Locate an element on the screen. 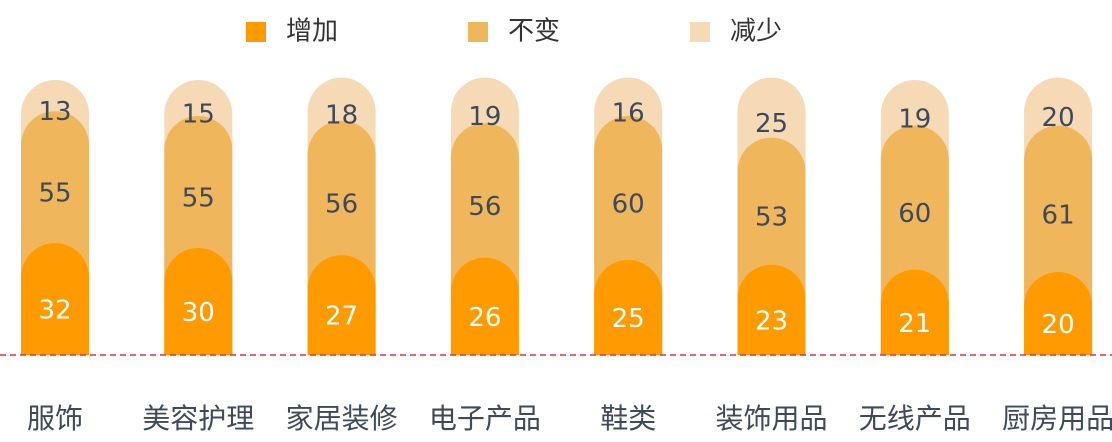 This screenshot has width=1112, height=442. x-tick-label: 鞋类 is located at coordinates (628, 418).